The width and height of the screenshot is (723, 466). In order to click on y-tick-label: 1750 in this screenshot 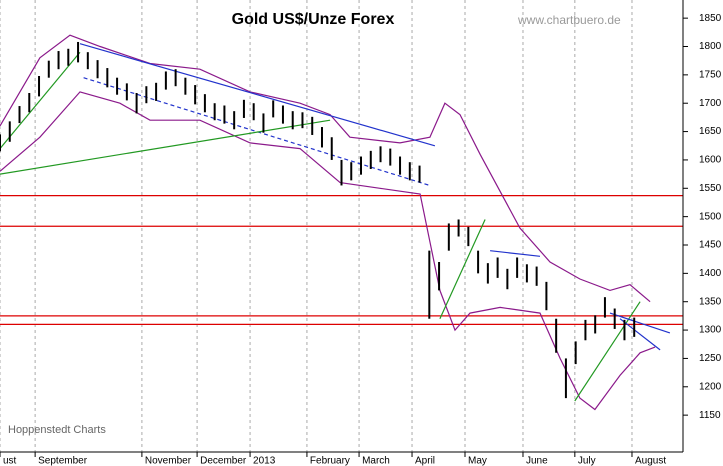, I will do `click(710, 75)`.